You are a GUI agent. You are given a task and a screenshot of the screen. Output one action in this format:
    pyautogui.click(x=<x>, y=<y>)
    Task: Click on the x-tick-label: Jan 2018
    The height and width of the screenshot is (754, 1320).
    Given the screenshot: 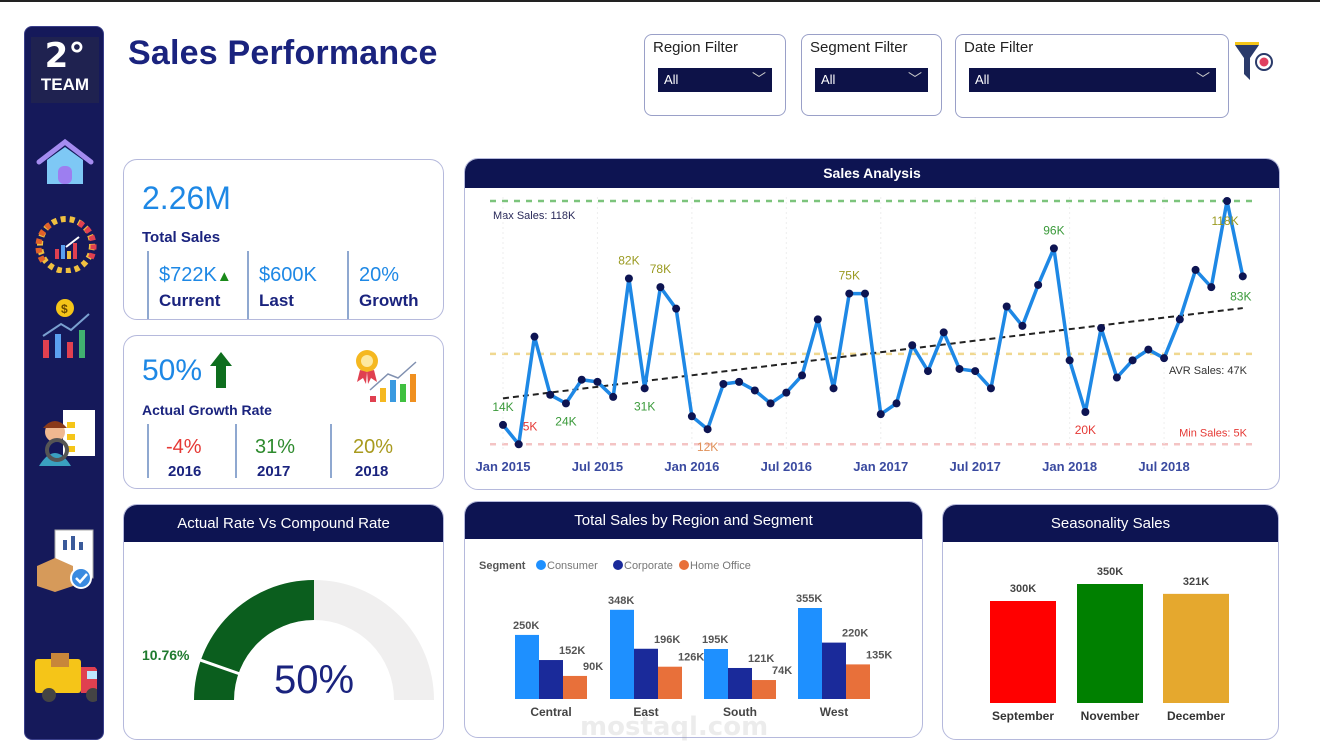 What is the action you would take?
    pyautogui.click(x=1069, y=466)
    